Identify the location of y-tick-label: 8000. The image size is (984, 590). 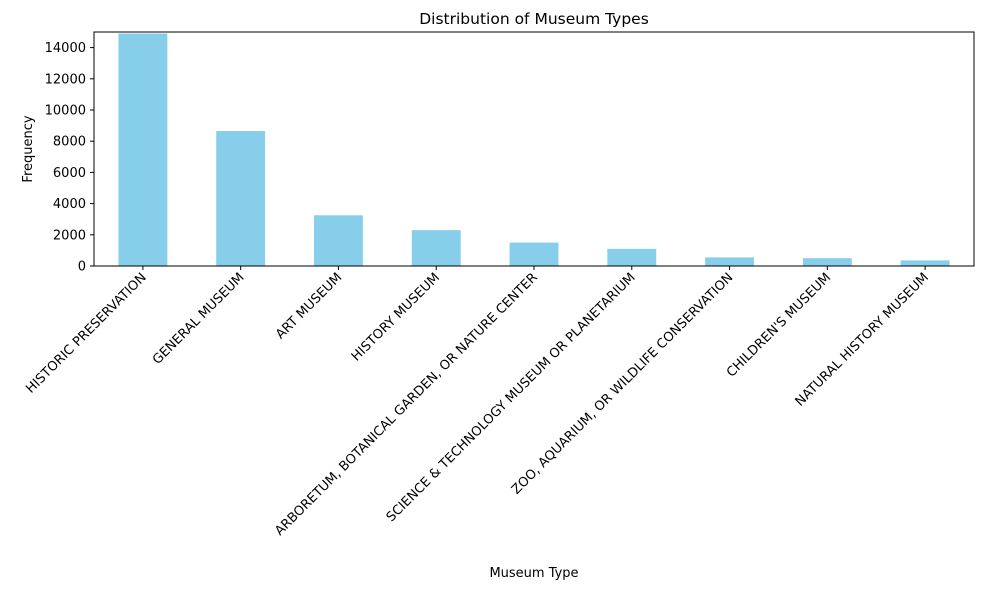
(69, 142).